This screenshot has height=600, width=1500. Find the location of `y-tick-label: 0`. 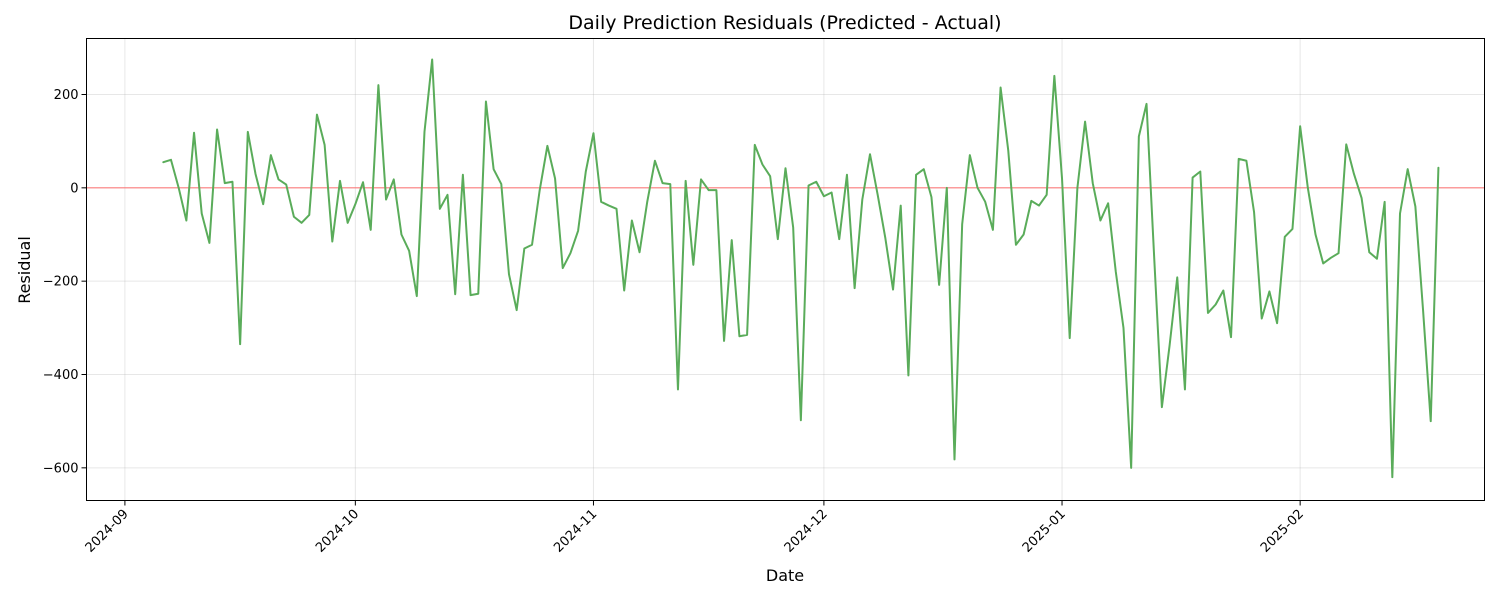

y-tick-label: 0 is located at coordinates (74, 188).